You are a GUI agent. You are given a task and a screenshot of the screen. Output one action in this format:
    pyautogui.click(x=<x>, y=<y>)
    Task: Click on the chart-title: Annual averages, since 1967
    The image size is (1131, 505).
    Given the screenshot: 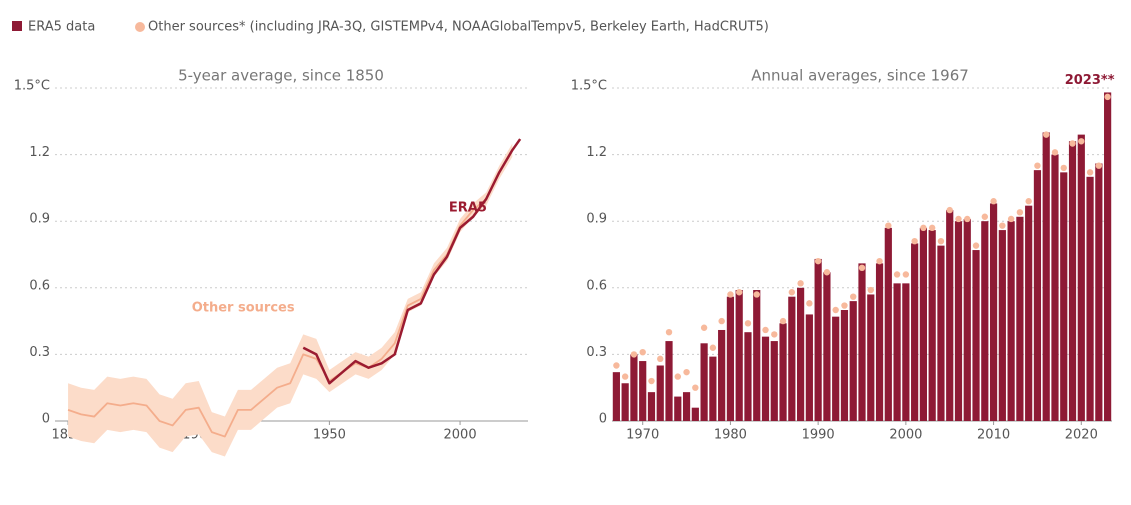 What is the action you would take?
    pyautogui.click(x=860, y=76)
    